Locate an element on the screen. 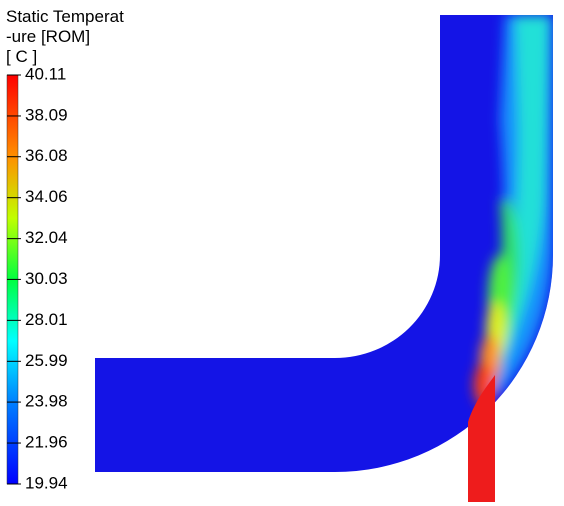 This screenshot has height=506, width=564. tick-label: 40.11 is located at coordinates (45, 73).